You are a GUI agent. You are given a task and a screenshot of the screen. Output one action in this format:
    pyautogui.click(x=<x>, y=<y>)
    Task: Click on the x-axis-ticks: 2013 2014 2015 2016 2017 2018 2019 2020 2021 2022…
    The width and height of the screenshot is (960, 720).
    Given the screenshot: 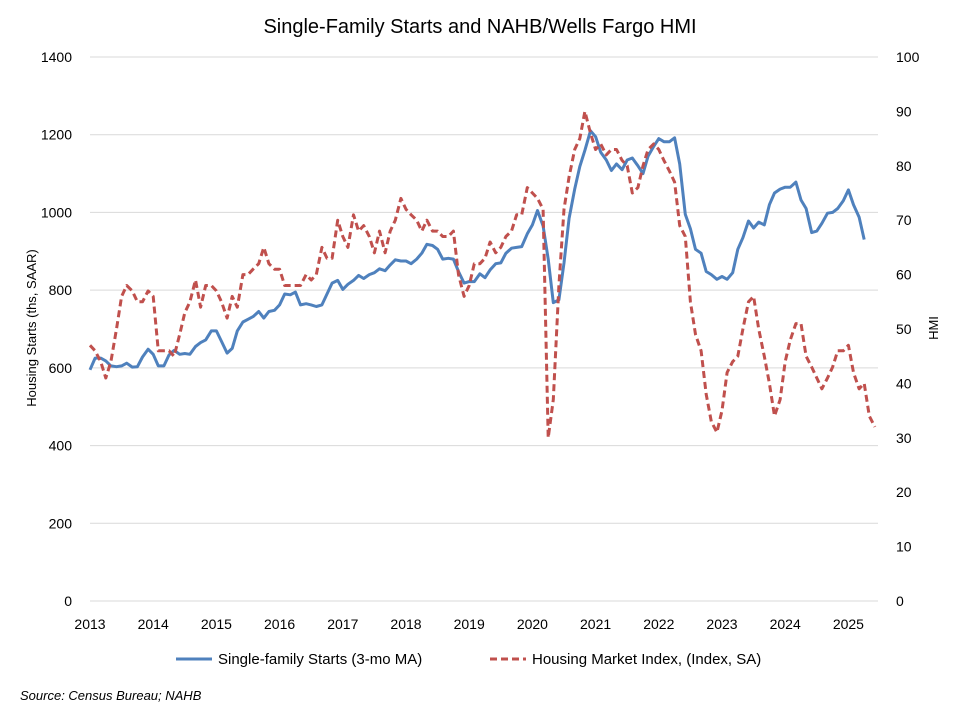 What is the action you would take?
    pyautogui.click(x=469, y=624)
    